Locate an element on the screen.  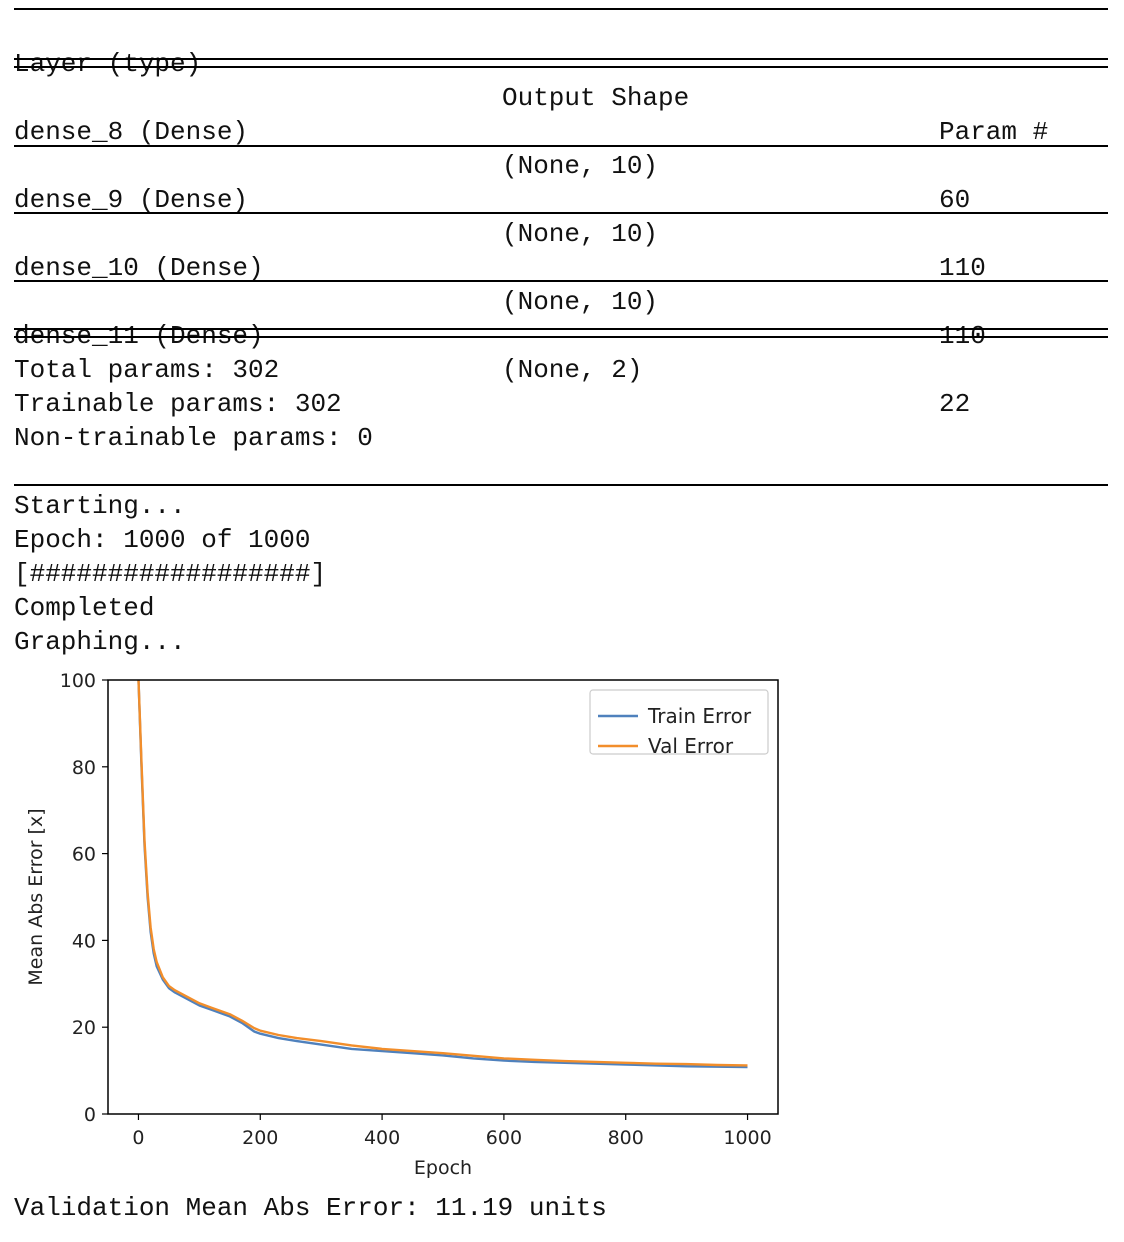
log-progress: [##################] is located at coordinates (170, 574).